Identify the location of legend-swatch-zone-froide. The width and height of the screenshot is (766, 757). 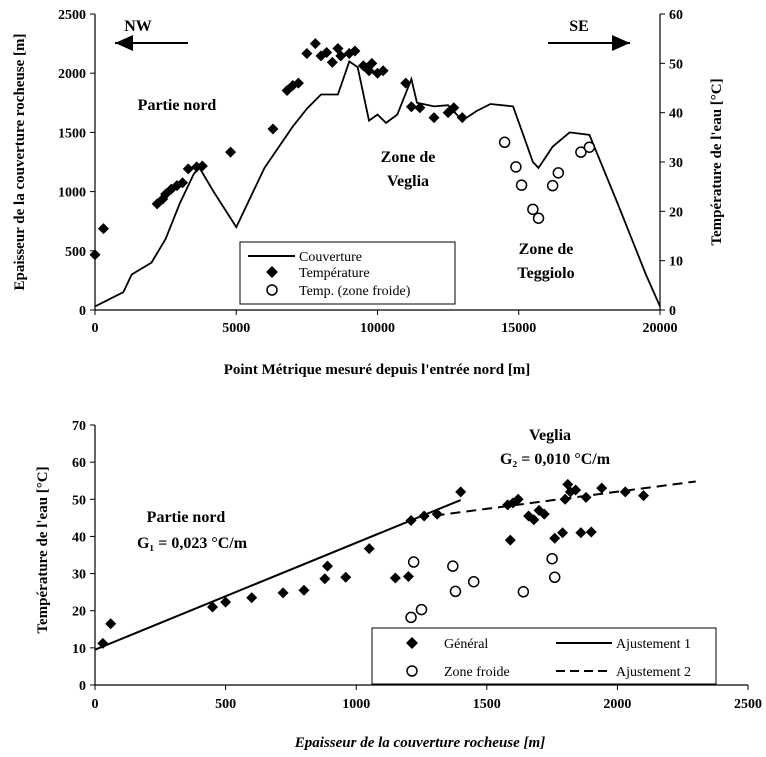
(272, 290).